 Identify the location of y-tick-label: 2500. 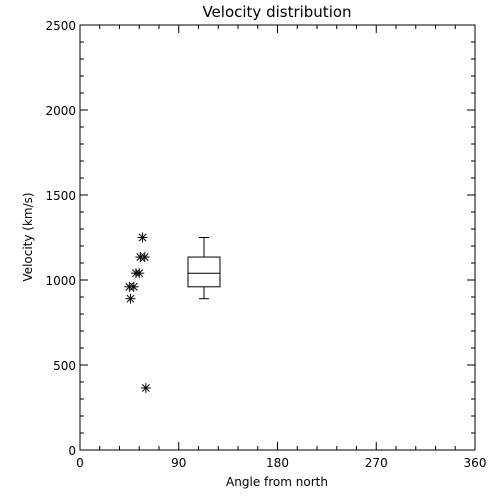
(60, 26).